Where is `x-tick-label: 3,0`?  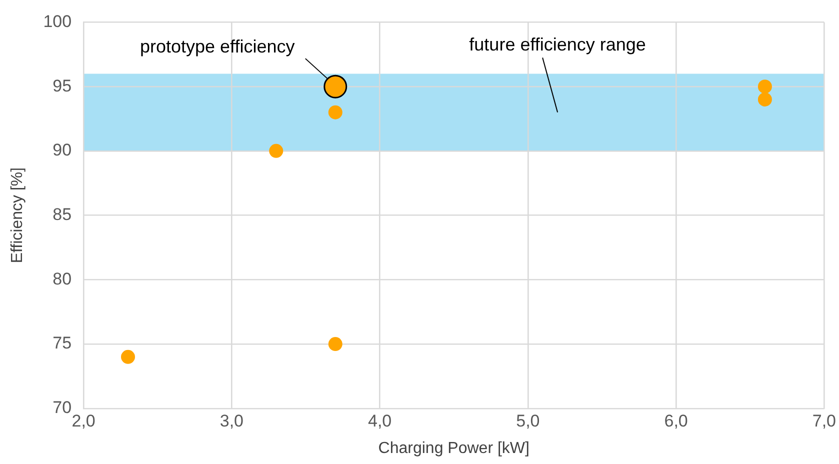
x-tick-label: 3,0 is located at coordinates (232, 420).